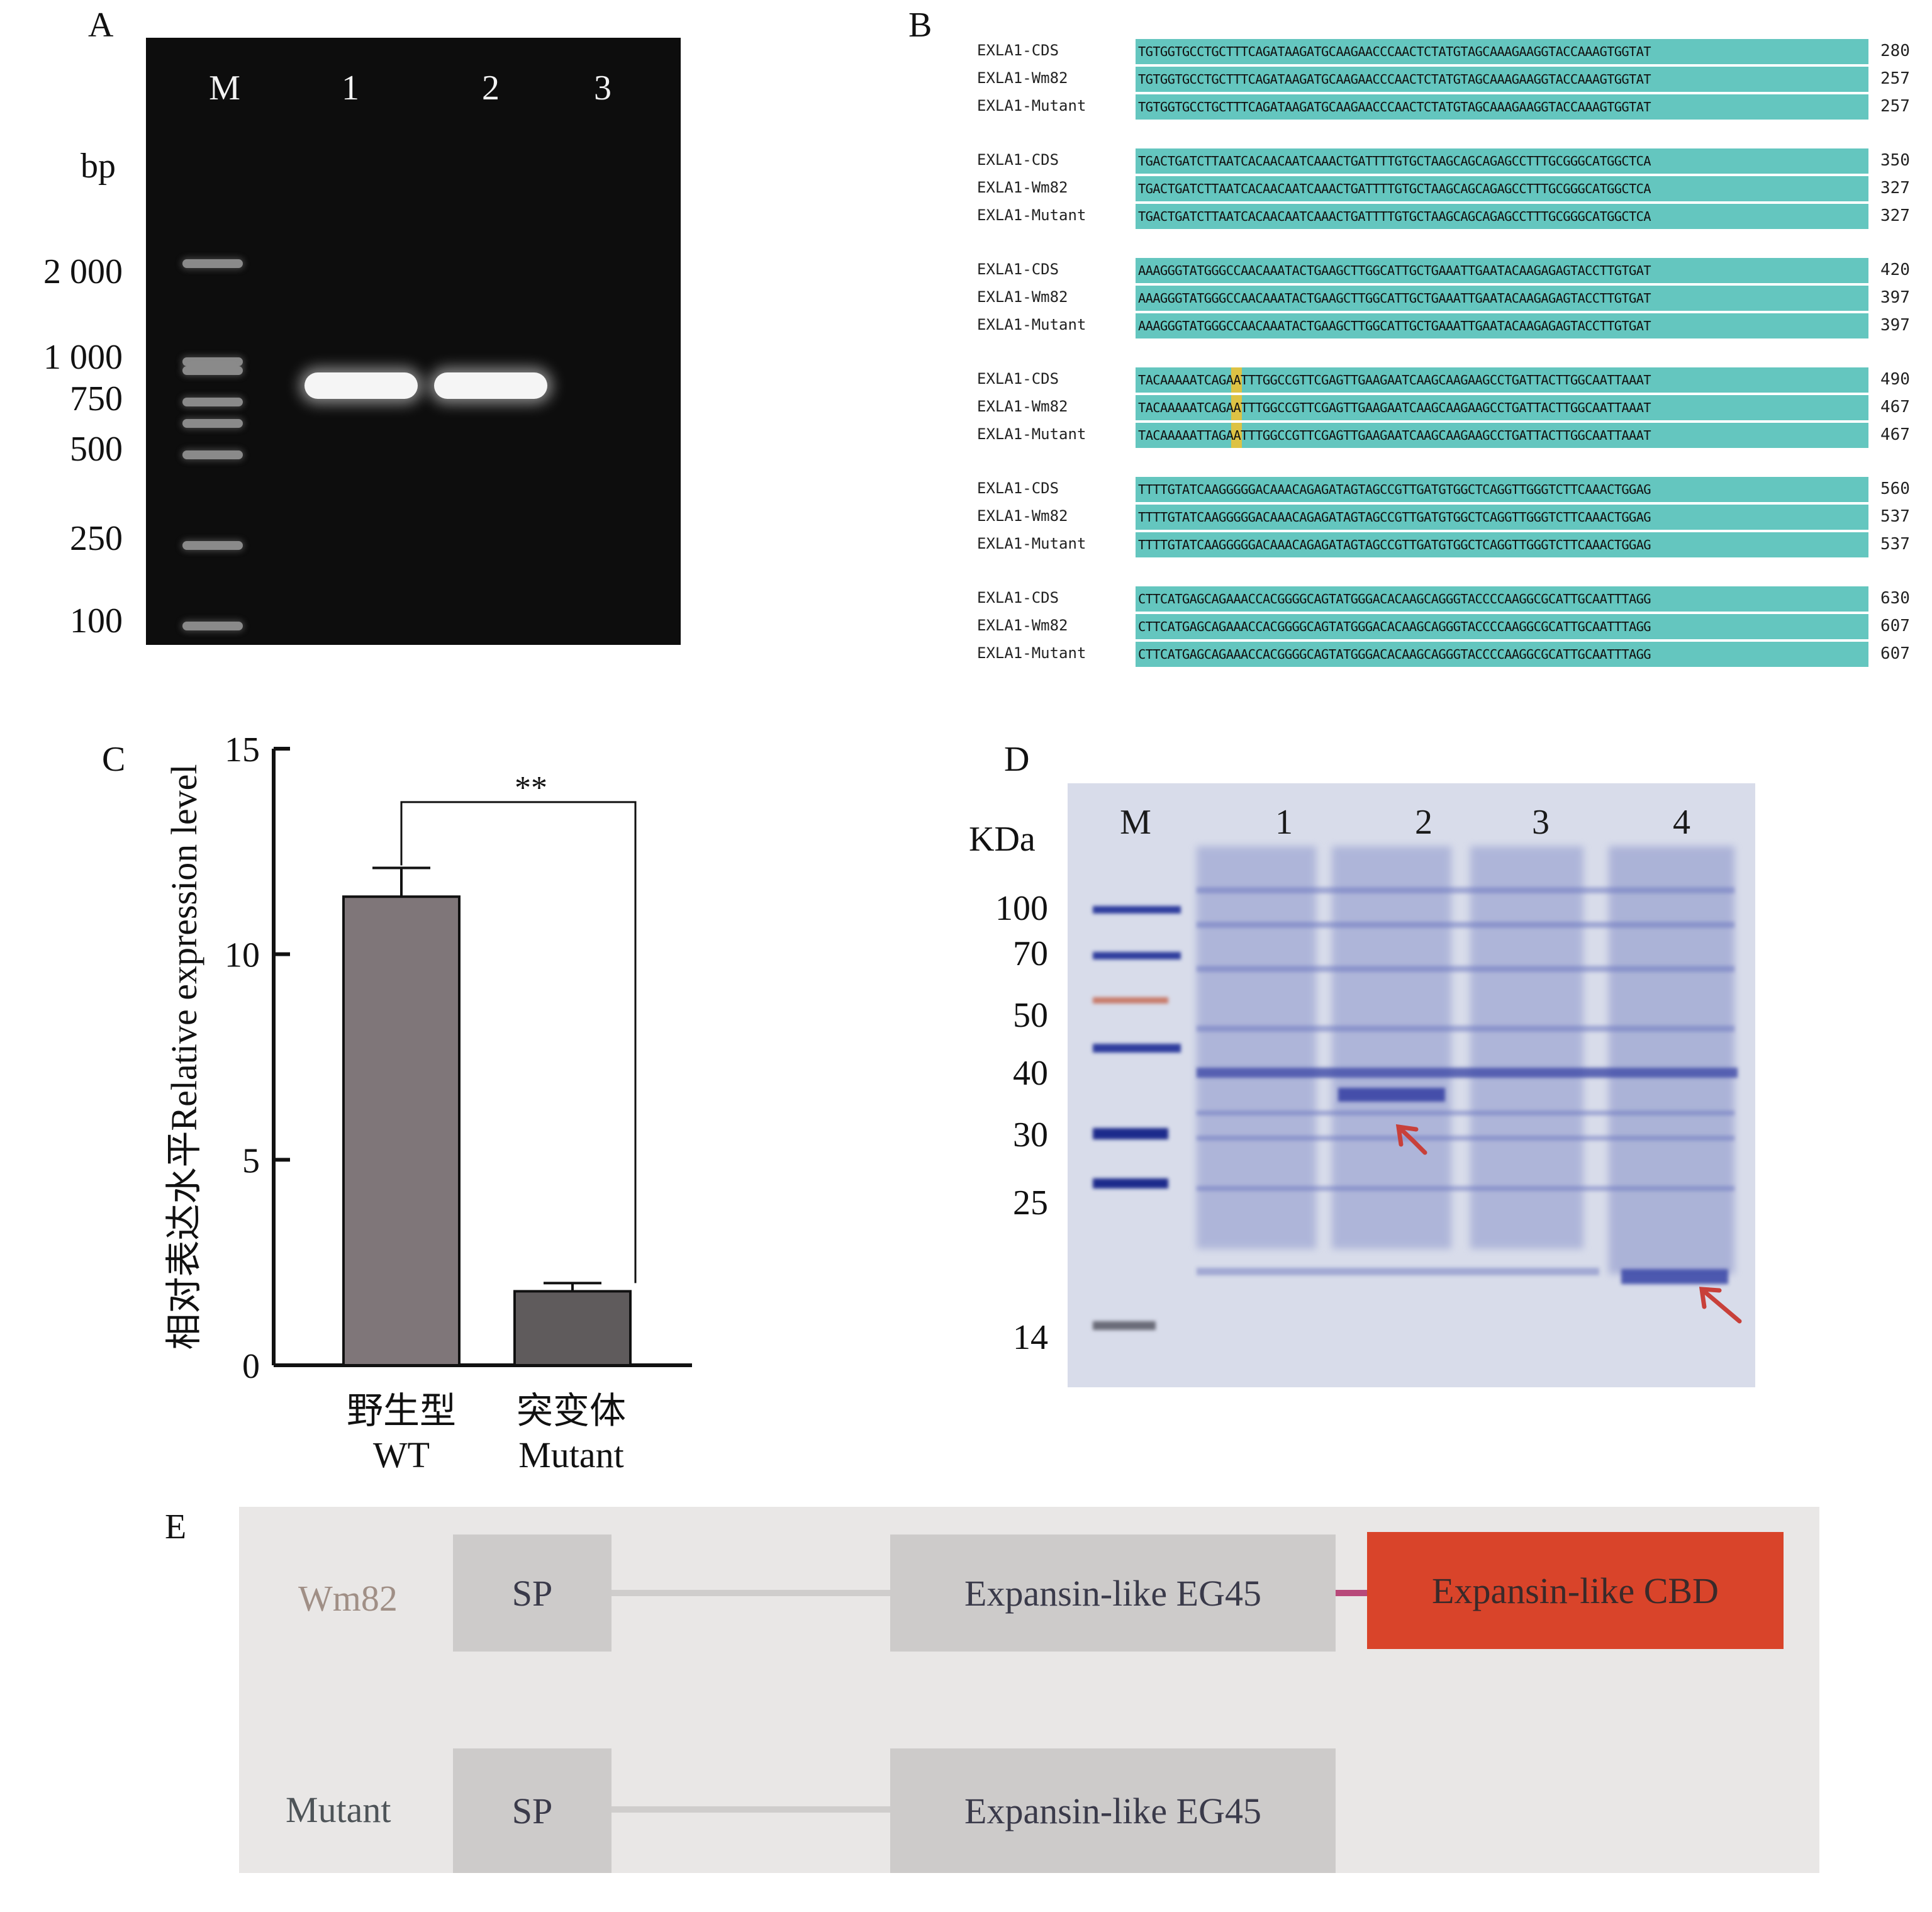 This screenshot has height=1912, width=1932. What do you see at coordinates (1406, 1134) in the screenshot?
I see `arrow-lane-2-shaft` at bounding box center [1406, 1134].